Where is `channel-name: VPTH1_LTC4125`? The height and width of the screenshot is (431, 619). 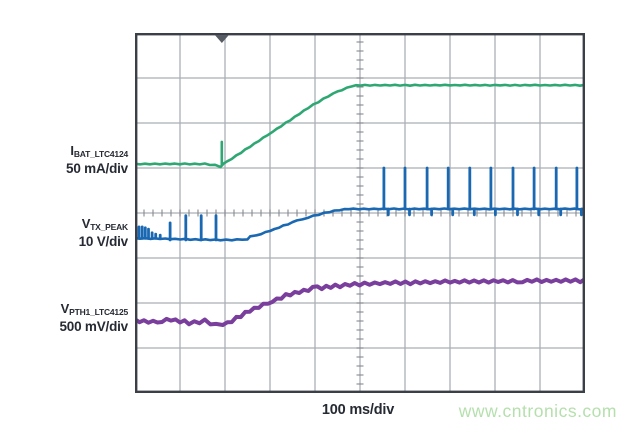
channel-name: VPTH1_LTC4125 is located at coordinates (94, 309).